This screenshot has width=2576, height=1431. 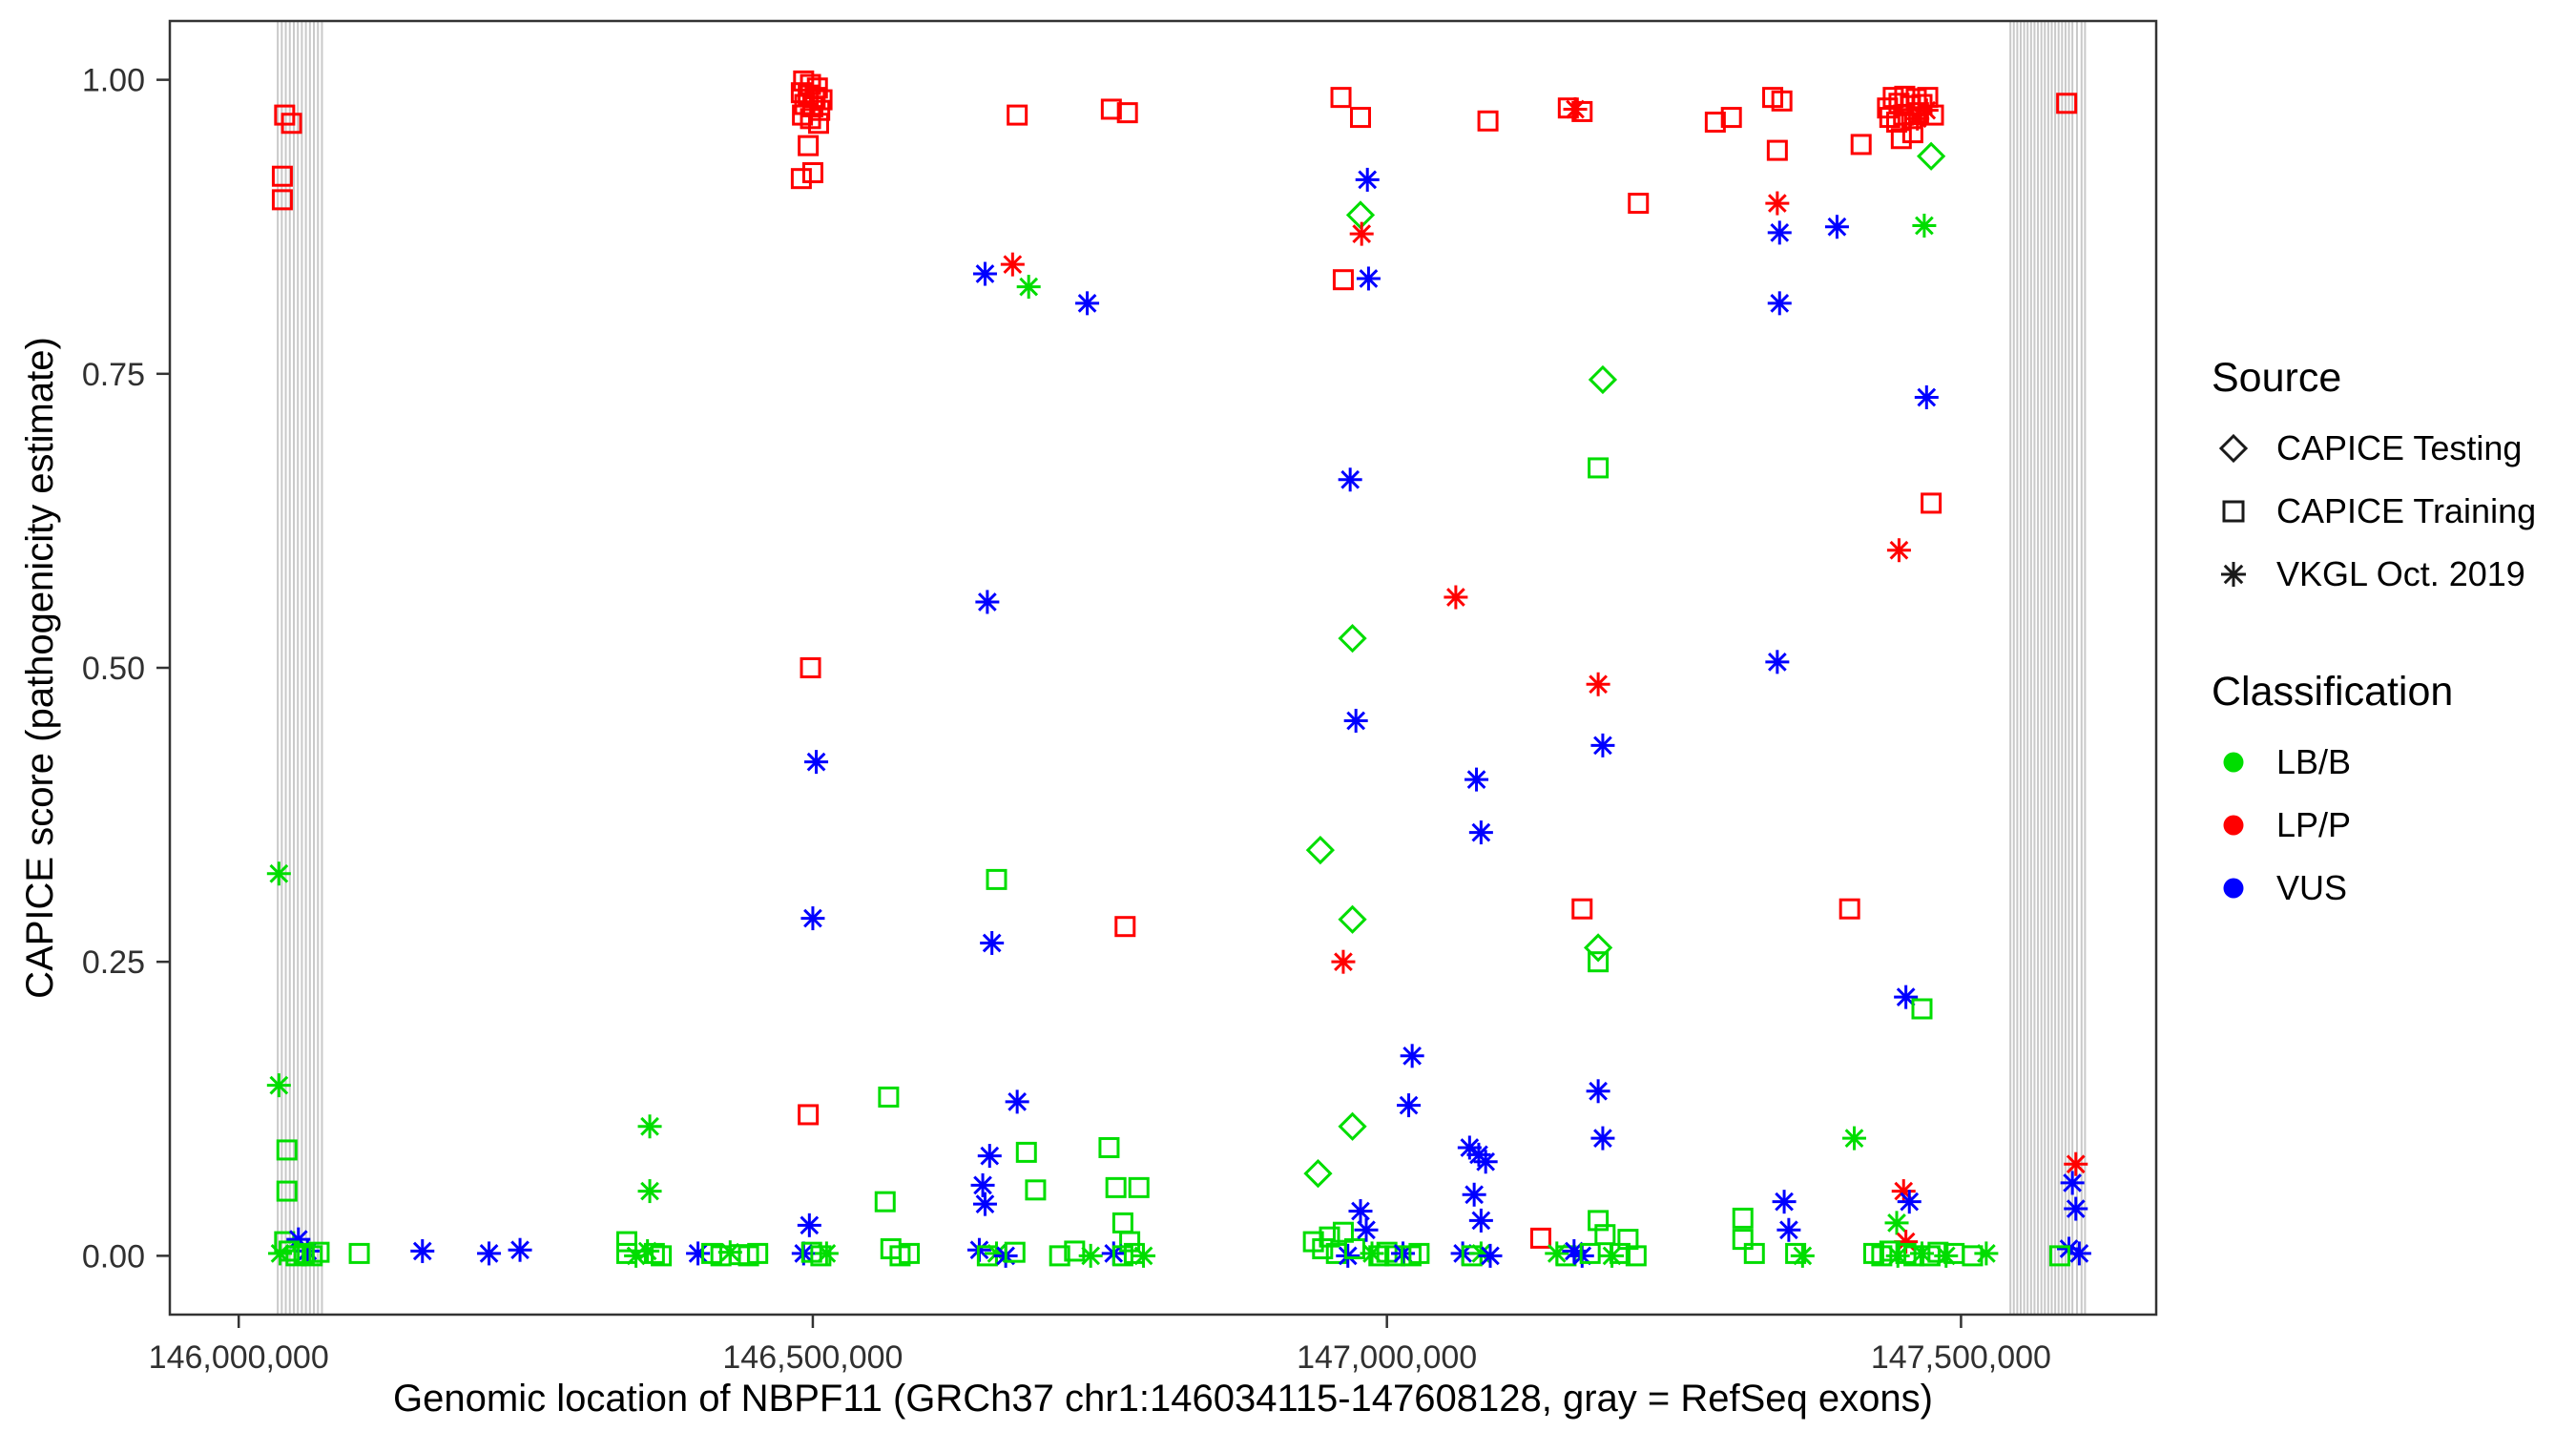 I want to click on y-tick-label: 0.25, so click(x=113, y=962).